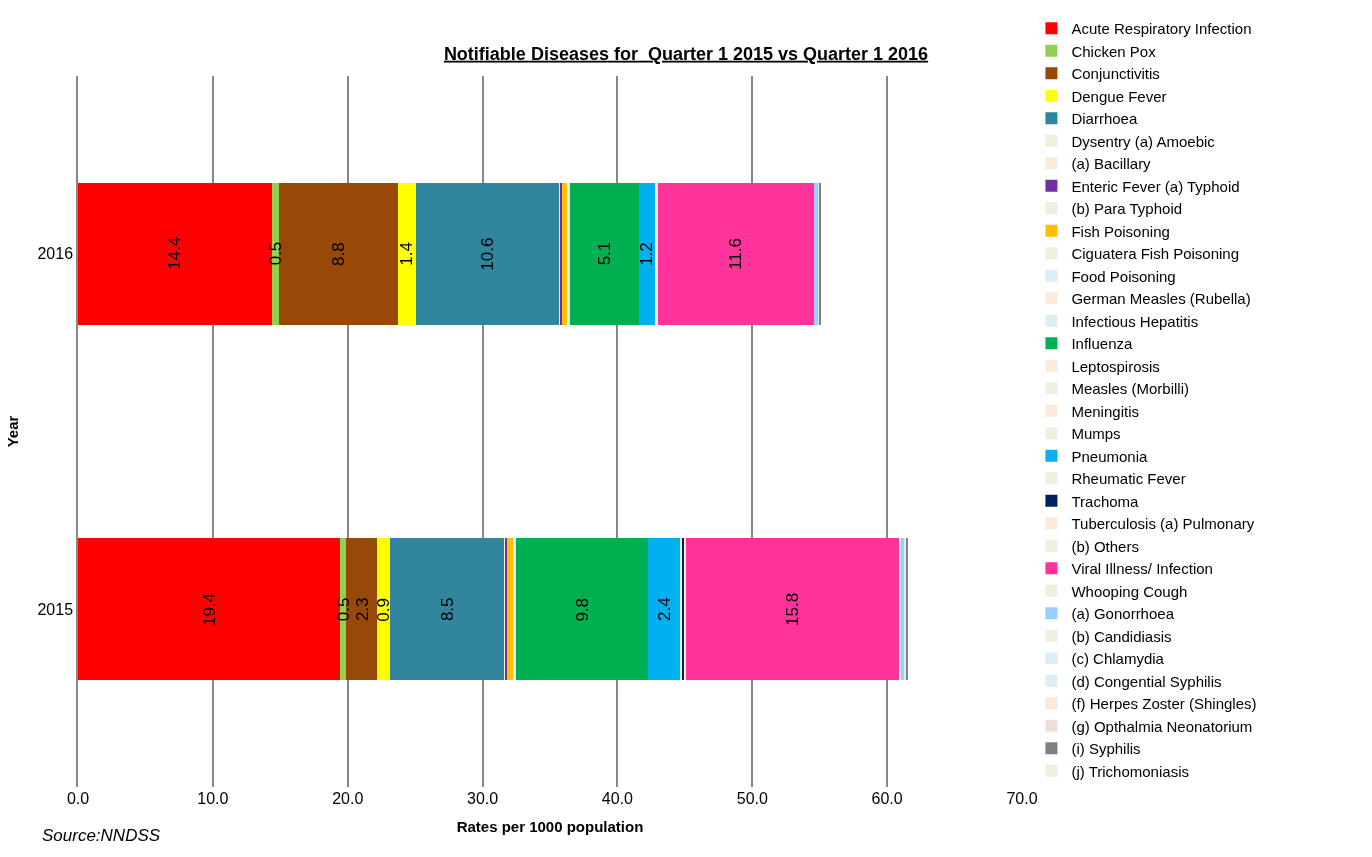  Describe the element at coordinates (1119, 96) in the screenshot. I see `legend-label: Dengue Fever` at that location.